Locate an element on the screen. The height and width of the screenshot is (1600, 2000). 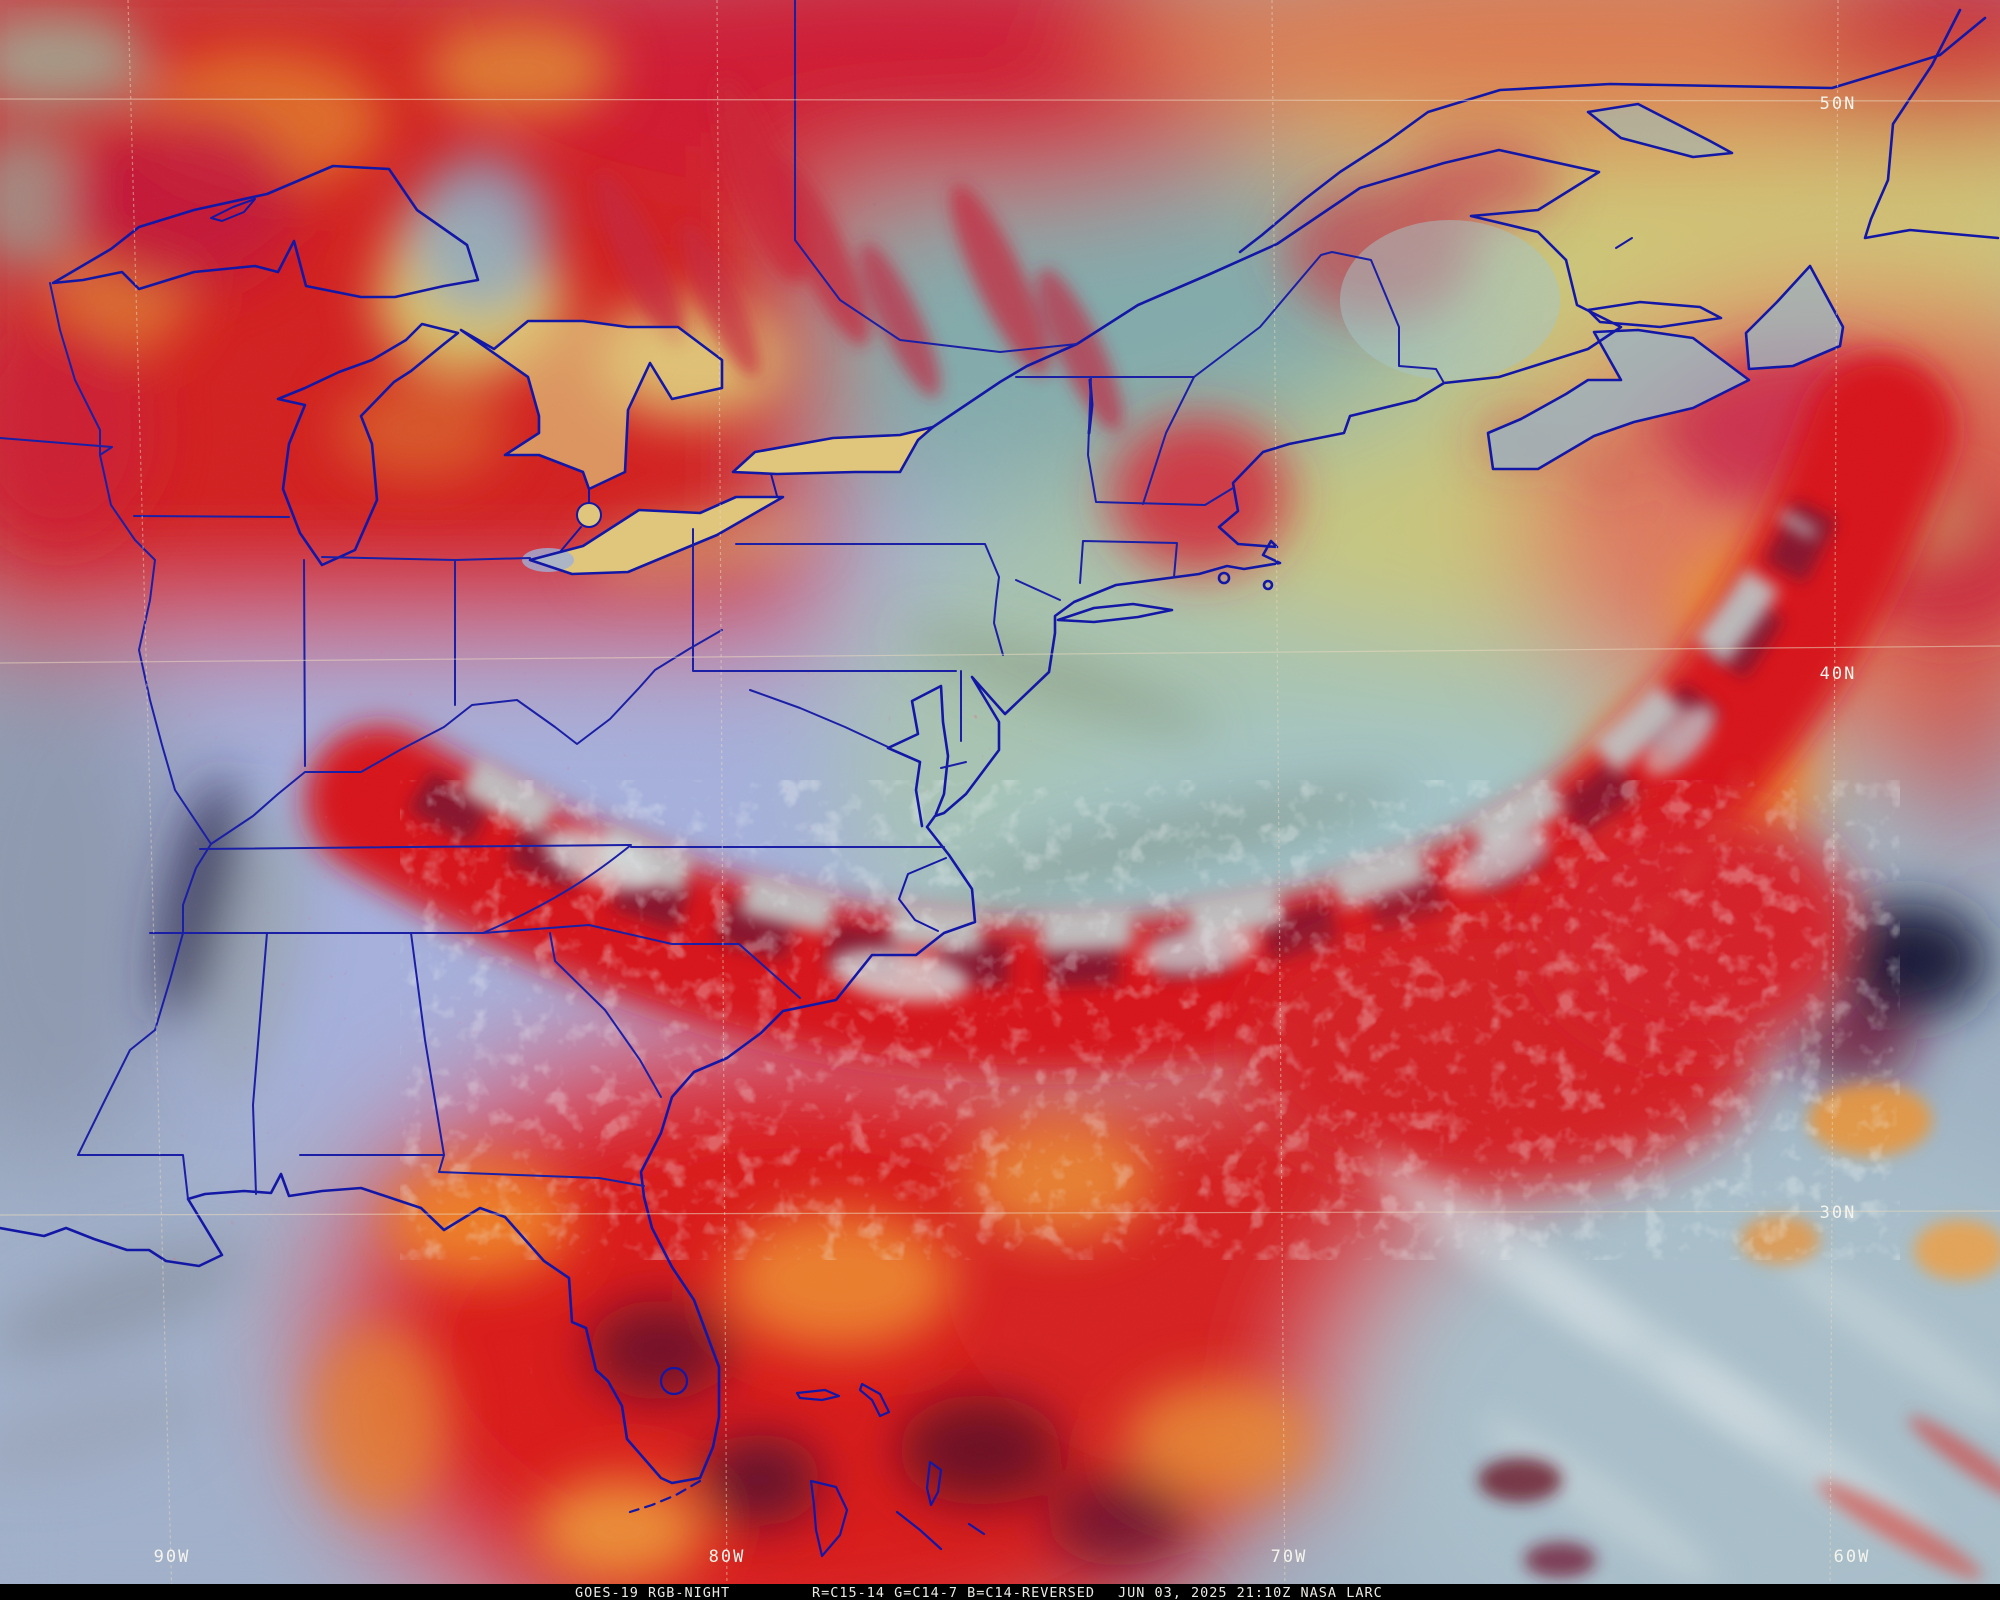
cape-breton is located at coordinates (1794, 317).